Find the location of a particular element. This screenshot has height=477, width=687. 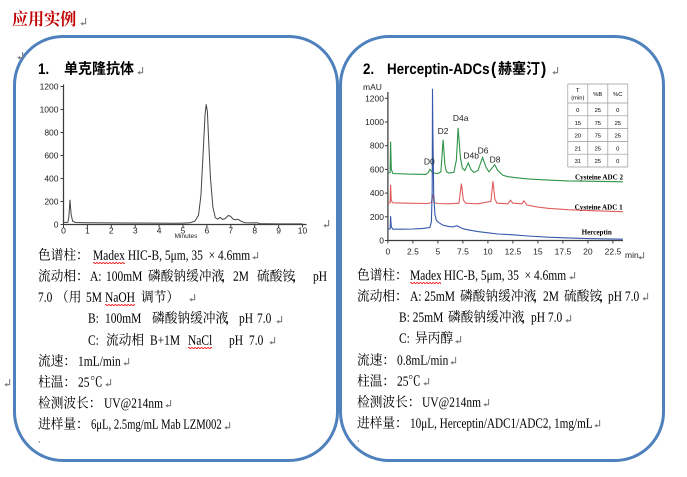

svg-text: (min) is located at coordinates (577, 99).